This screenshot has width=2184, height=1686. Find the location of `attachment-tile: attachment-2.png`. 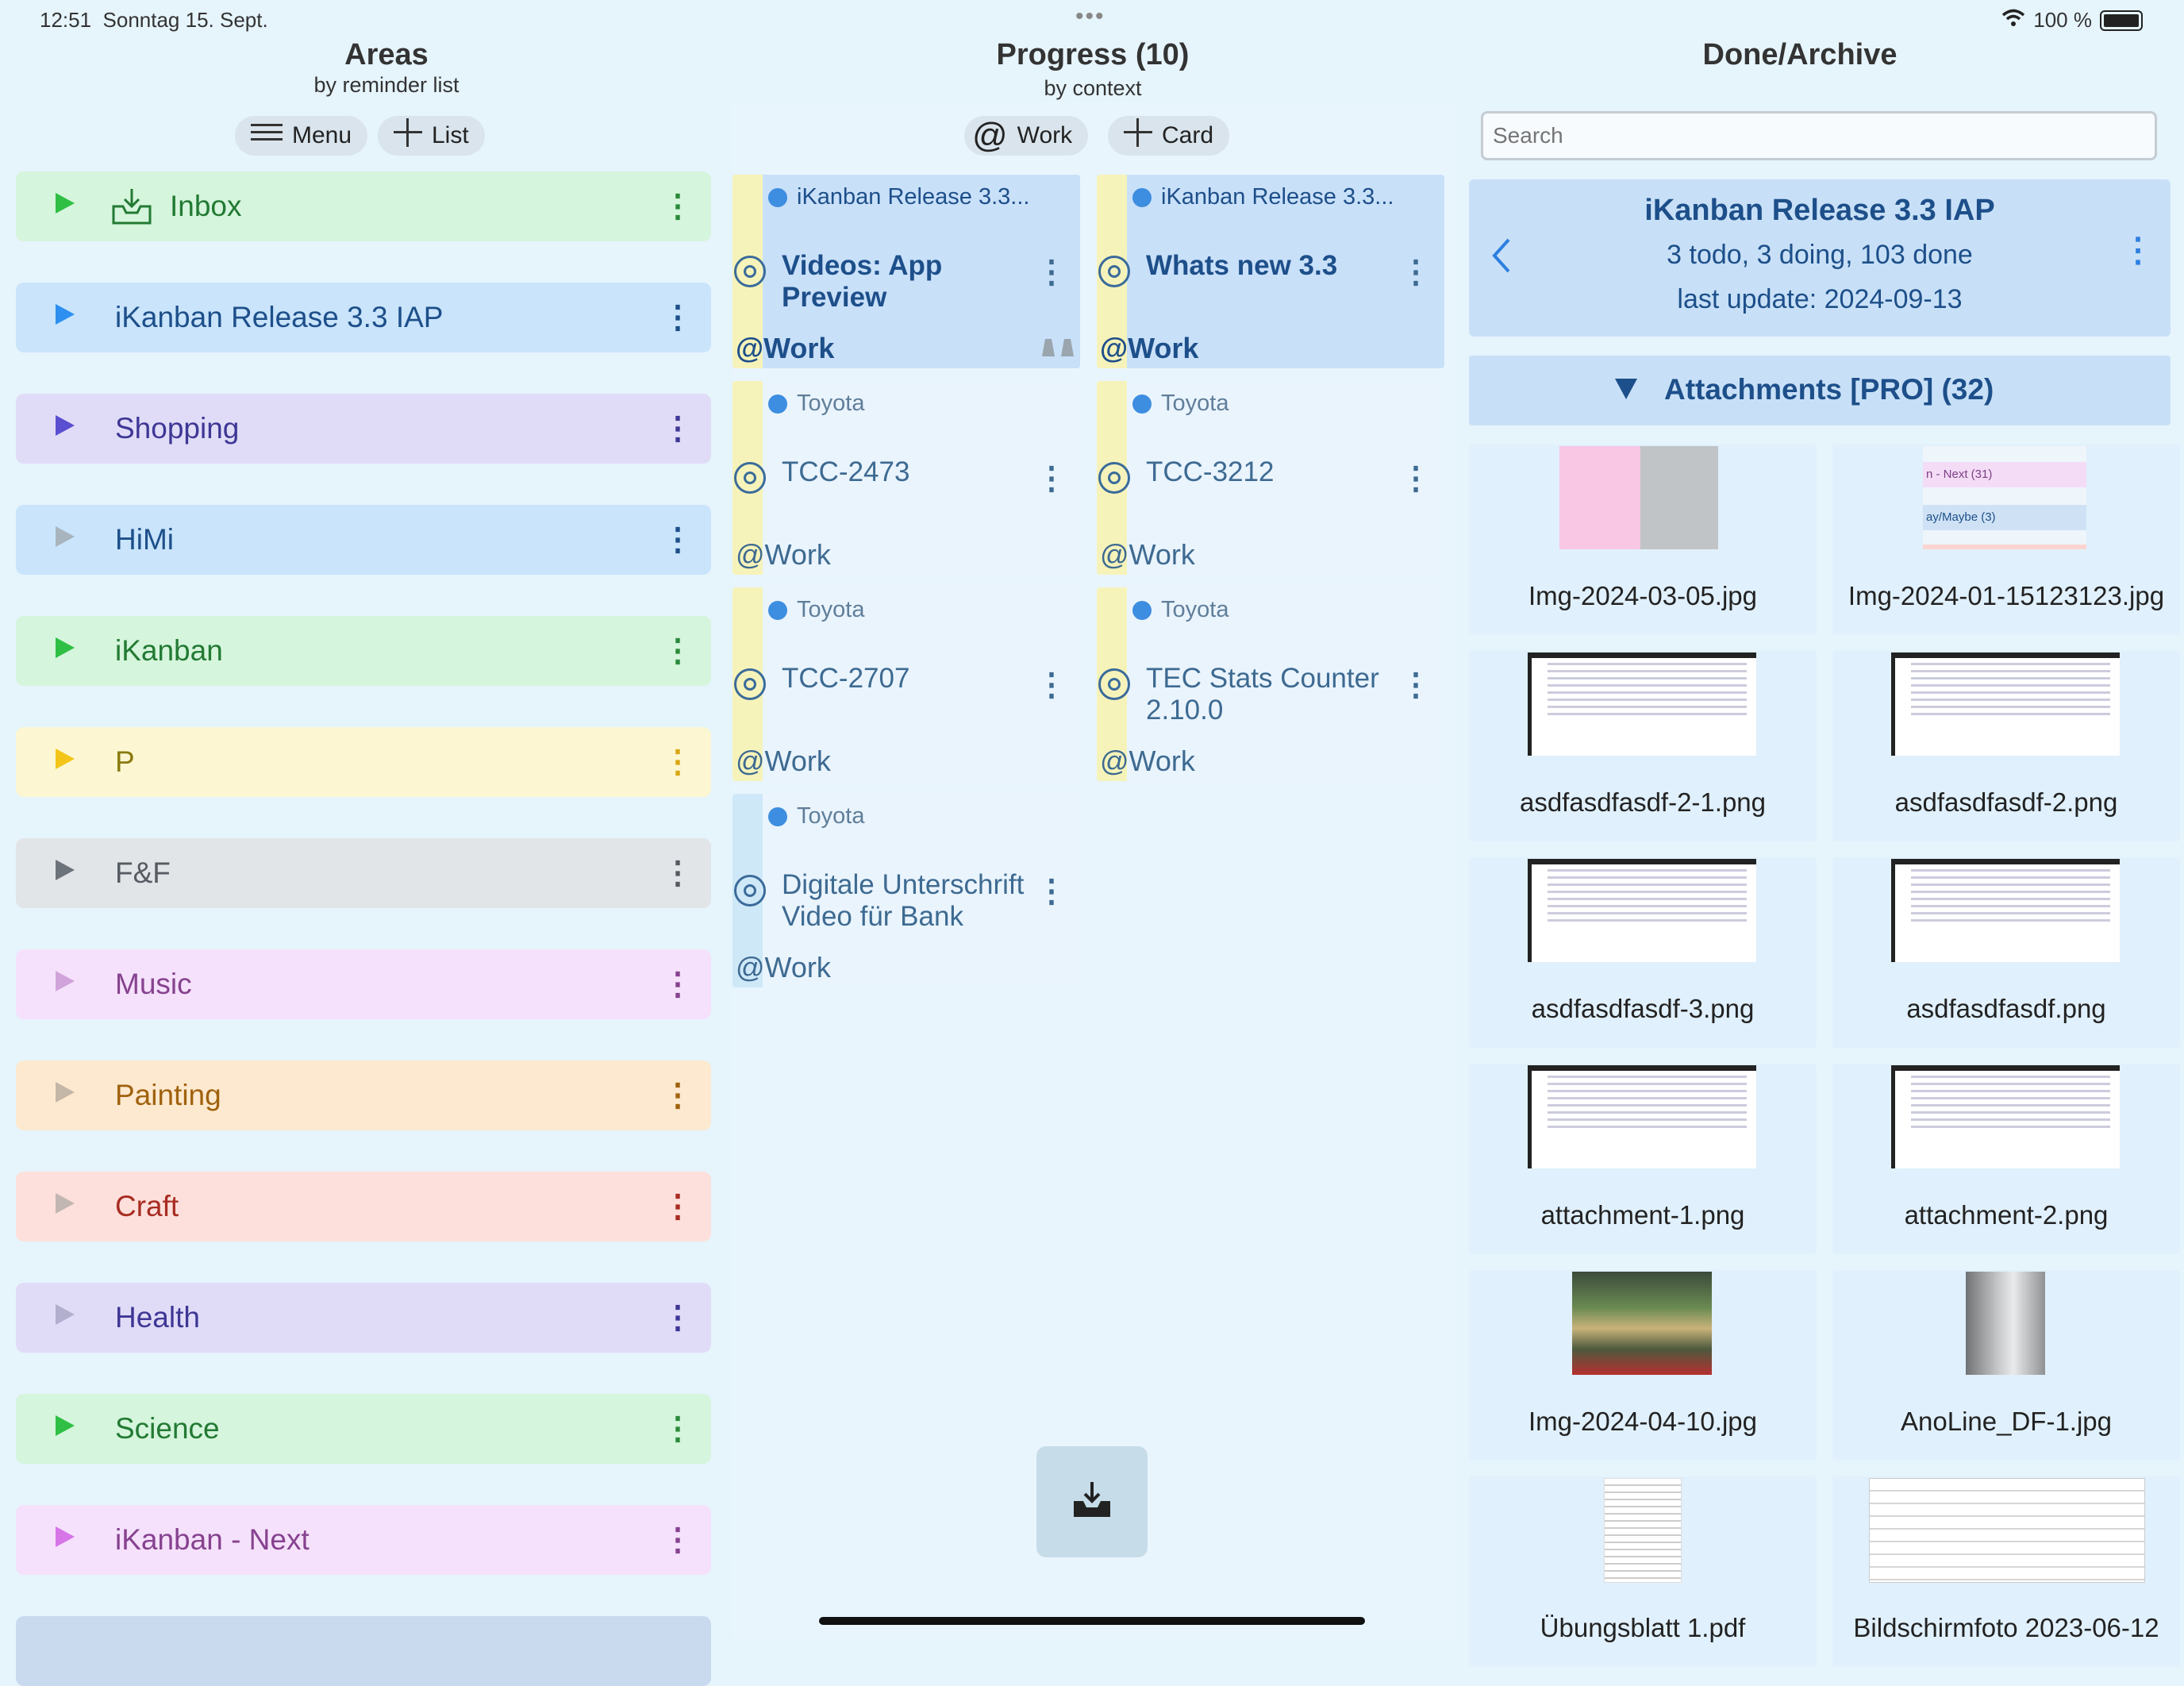

attachment-tile: attachment-2.png is located at coordinates (2006, 1159).